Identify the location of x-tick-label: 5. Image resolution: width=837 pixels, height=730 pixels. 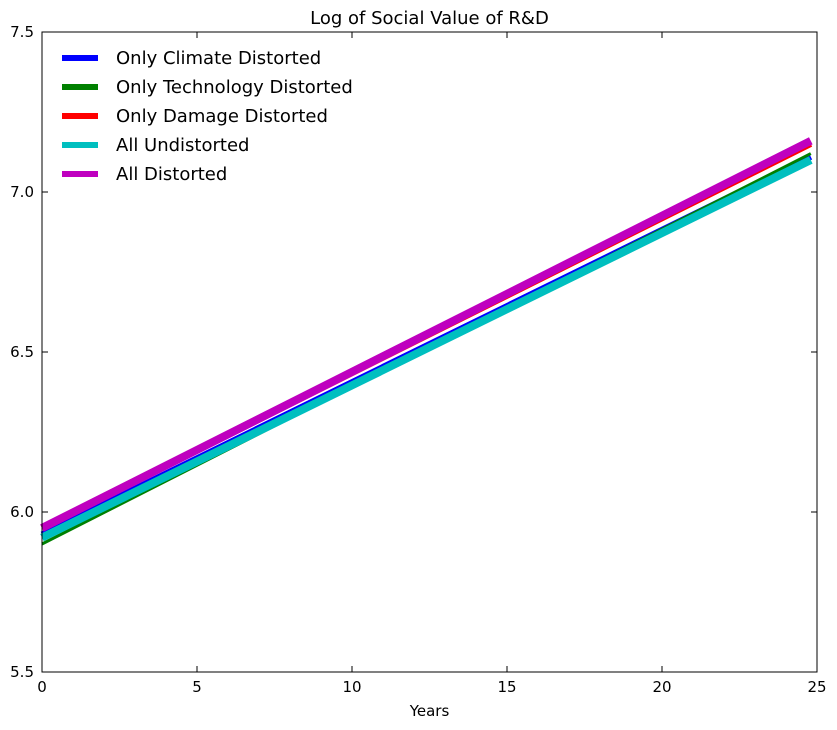
(197, 687).